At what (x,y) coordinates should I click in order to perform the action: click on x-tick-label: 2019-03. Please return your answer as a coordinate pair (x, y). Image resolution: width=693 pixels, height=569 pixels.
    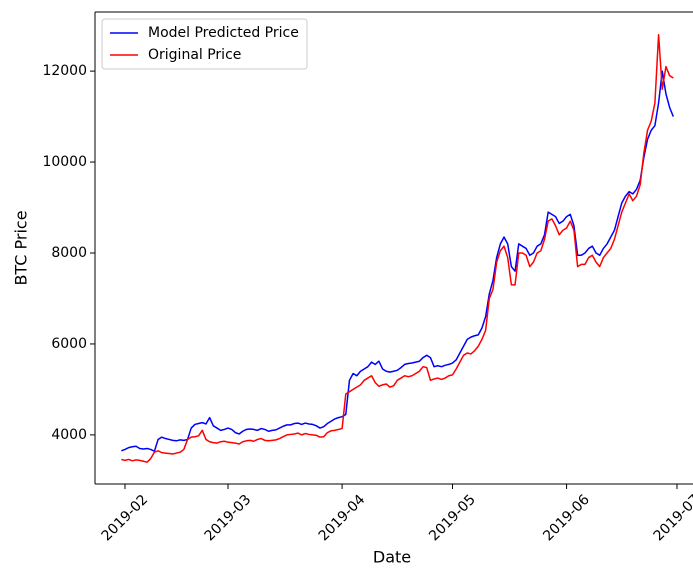
    Looking at the image, I should click on (228, 518).